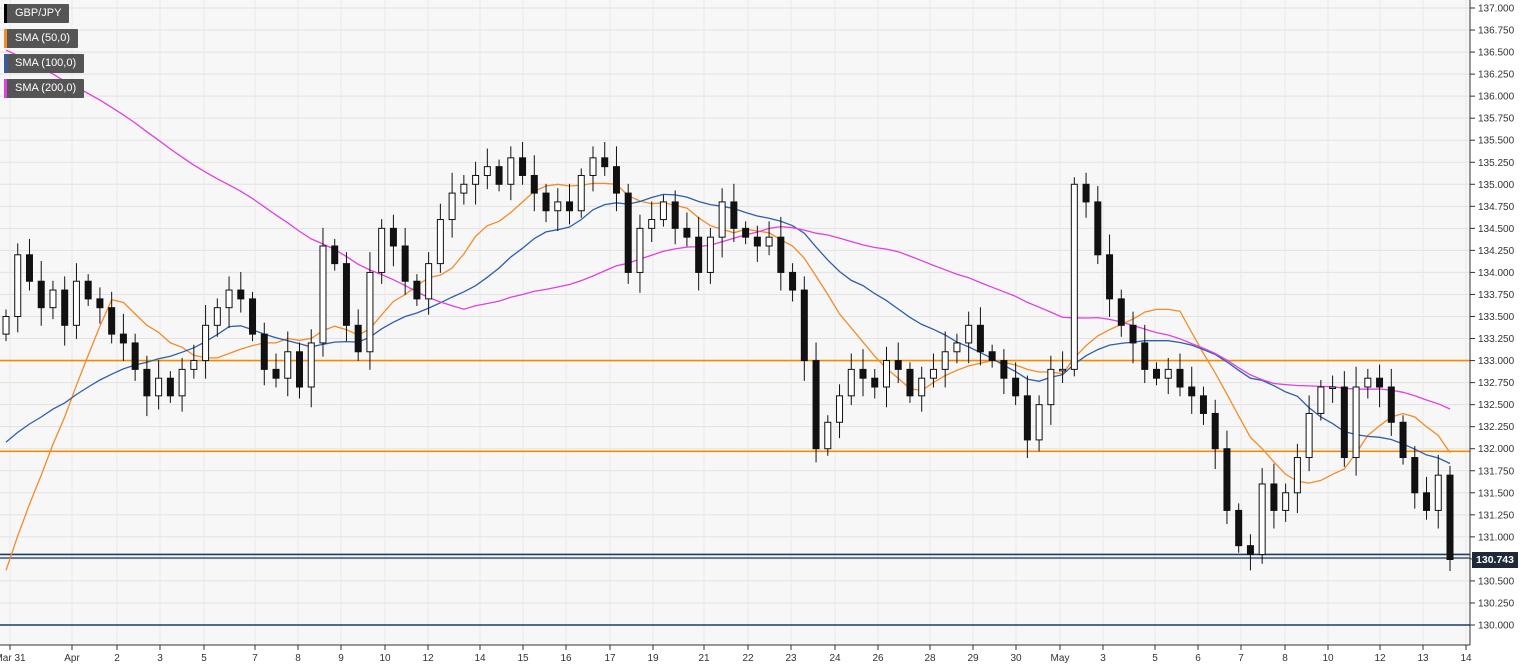 The width and height of the screenshot is (1536, 669). What do you see at coordinates (1496, 141) in the screenshot?
I see `y-tick-label: 135.500` at bounding box center [1496, 141].